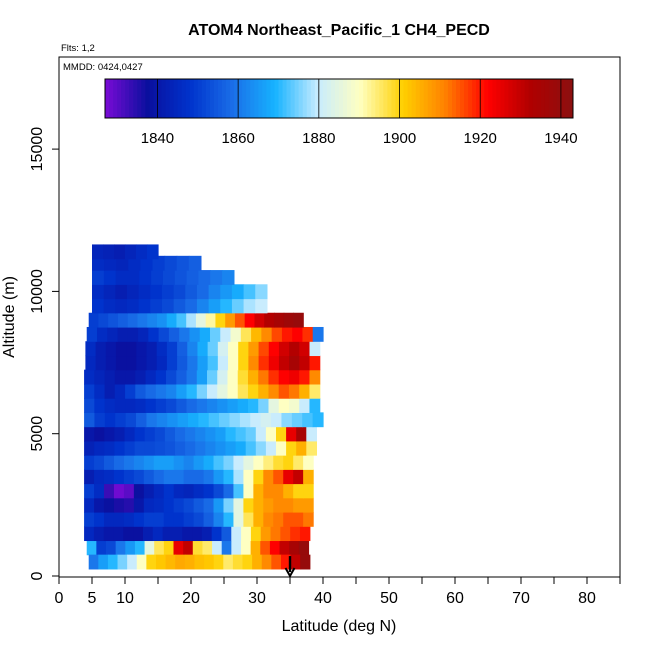 The width and height of the screenshot is (650, 650). What do you see at coordinates (587, 598) in the screenshot?
I see `x-tick-label: 80` at bounding box center [587, 598].